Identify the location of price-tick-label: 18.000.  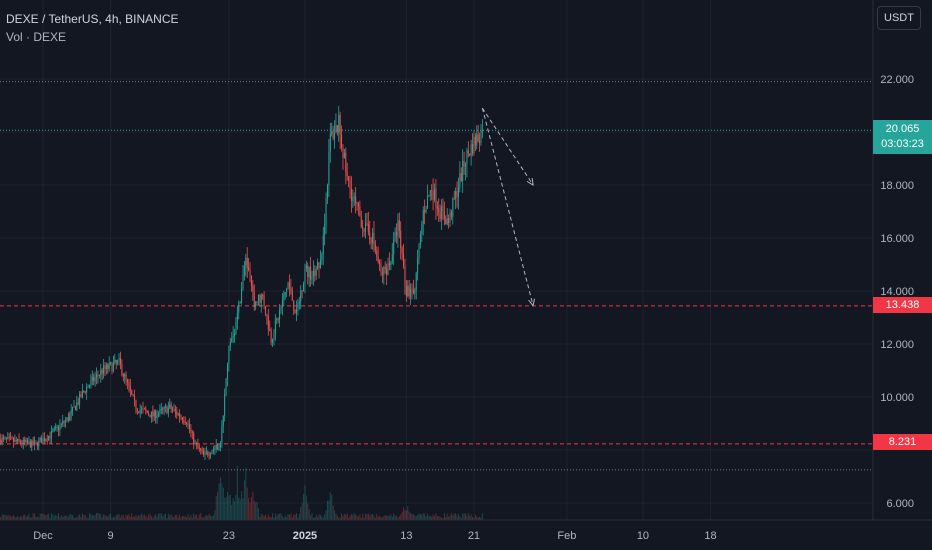
(897, 186).